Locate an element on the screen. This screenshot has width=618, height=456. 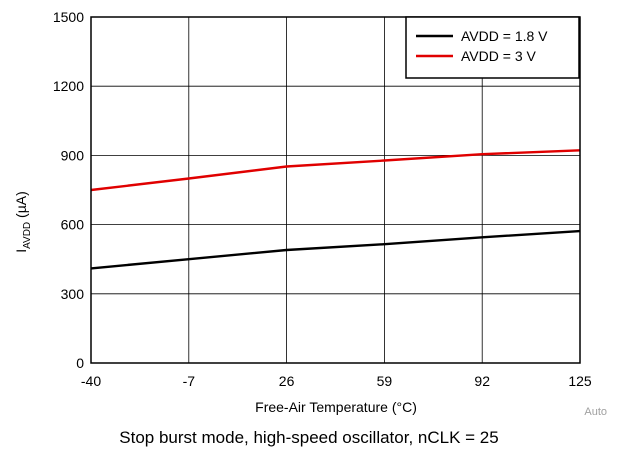
x-tick-label: 26 is located at coordinates (287, 381).